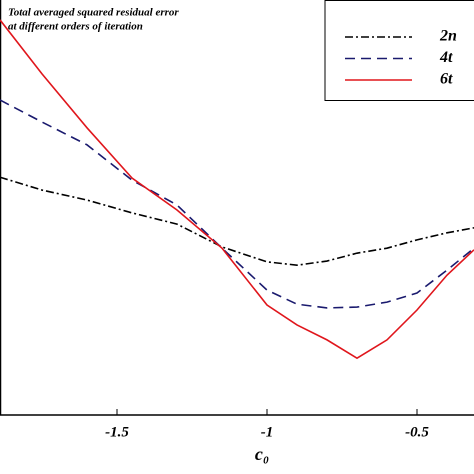 This screenshot has height=474, width=474. What do you see at coordinates (399, 50) in the screenshot?
I see `legend-box` at bounding box center [399, 50].